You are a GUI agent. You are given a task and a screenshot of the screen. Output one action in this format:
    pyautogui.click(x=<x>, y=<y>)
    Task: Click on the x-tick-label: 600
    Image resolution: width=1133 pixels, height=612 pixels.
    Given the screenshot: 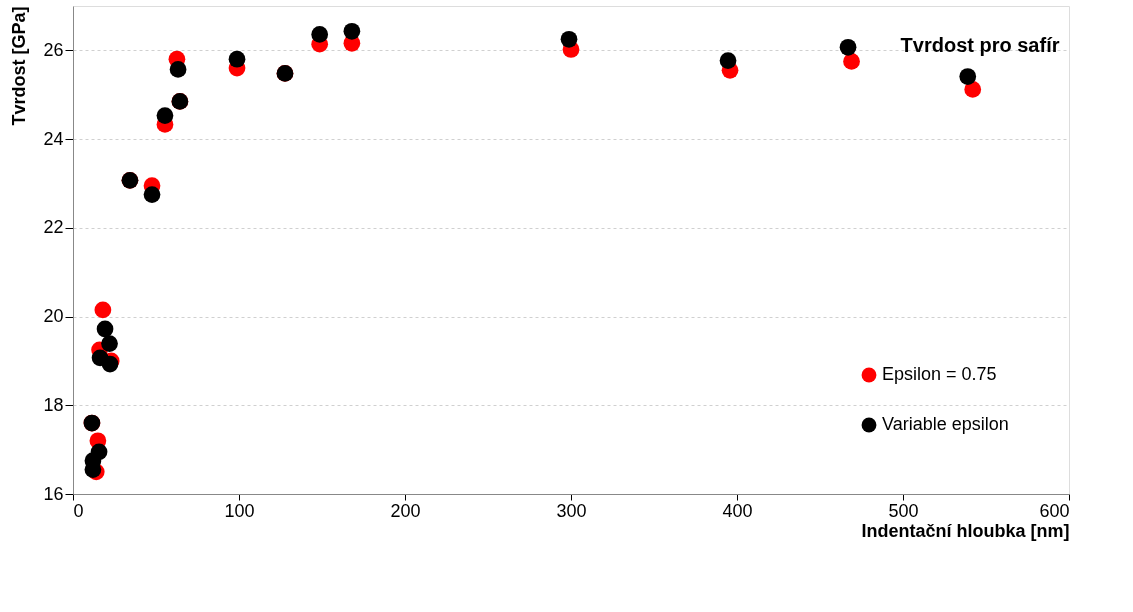 What is the action you would take?
    pyautogui.click(x=1054, y=510)
    